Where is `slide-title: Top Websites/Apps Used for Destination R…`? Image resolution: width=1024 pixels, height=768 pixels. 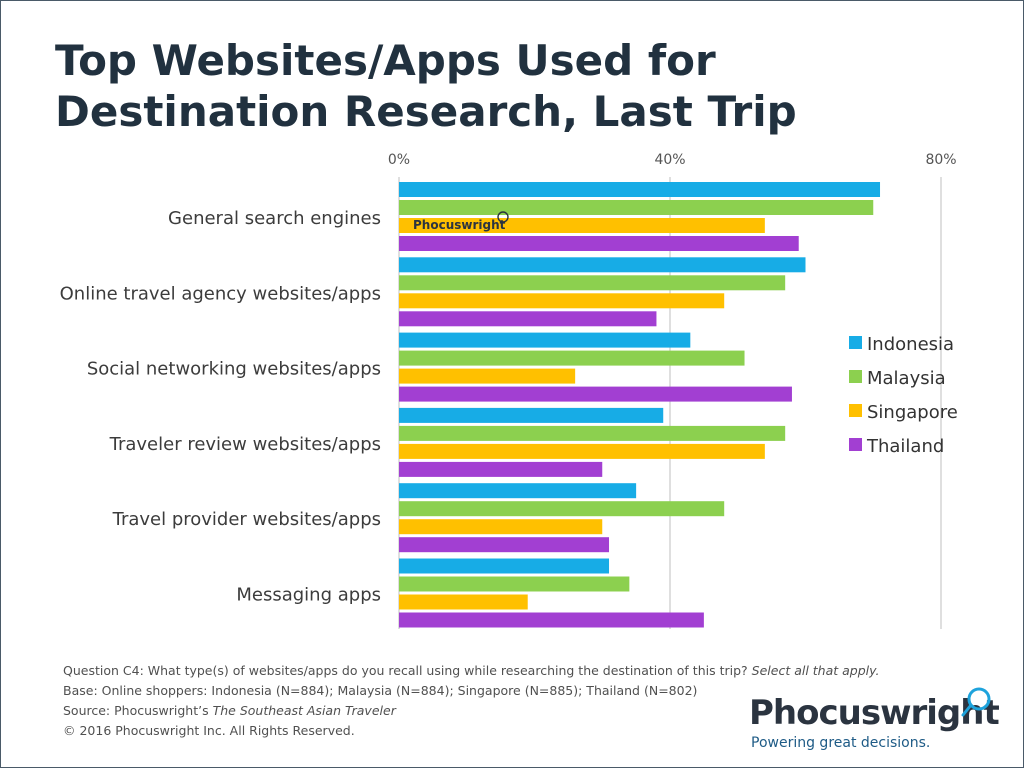 slide-title: Top Websites/Apps Used for Destination R… is located at coordinates (426, 86).